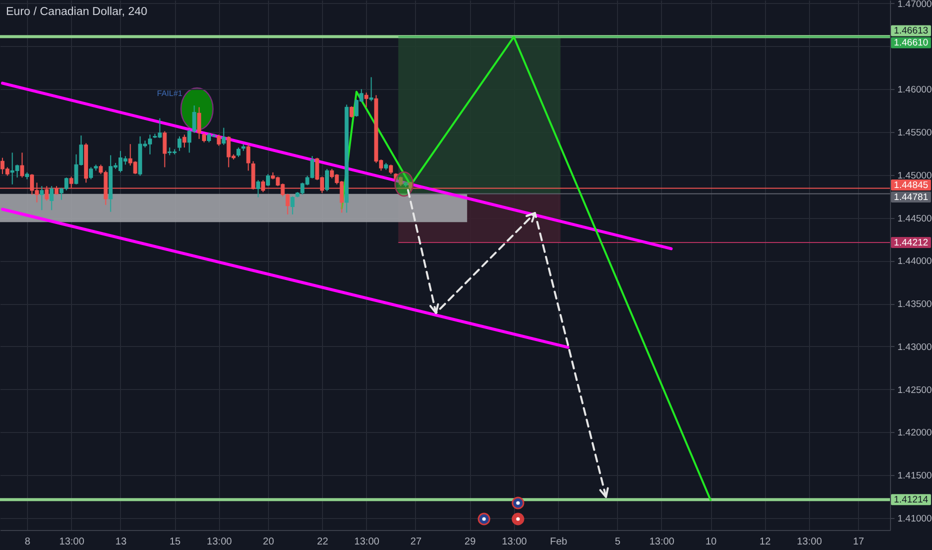 Image resolution: width=932 pixels, height=550 pixels. Describe the element at coordinates (268, 542) in the screenshot. I see `x-tick-label: 20` at that location.